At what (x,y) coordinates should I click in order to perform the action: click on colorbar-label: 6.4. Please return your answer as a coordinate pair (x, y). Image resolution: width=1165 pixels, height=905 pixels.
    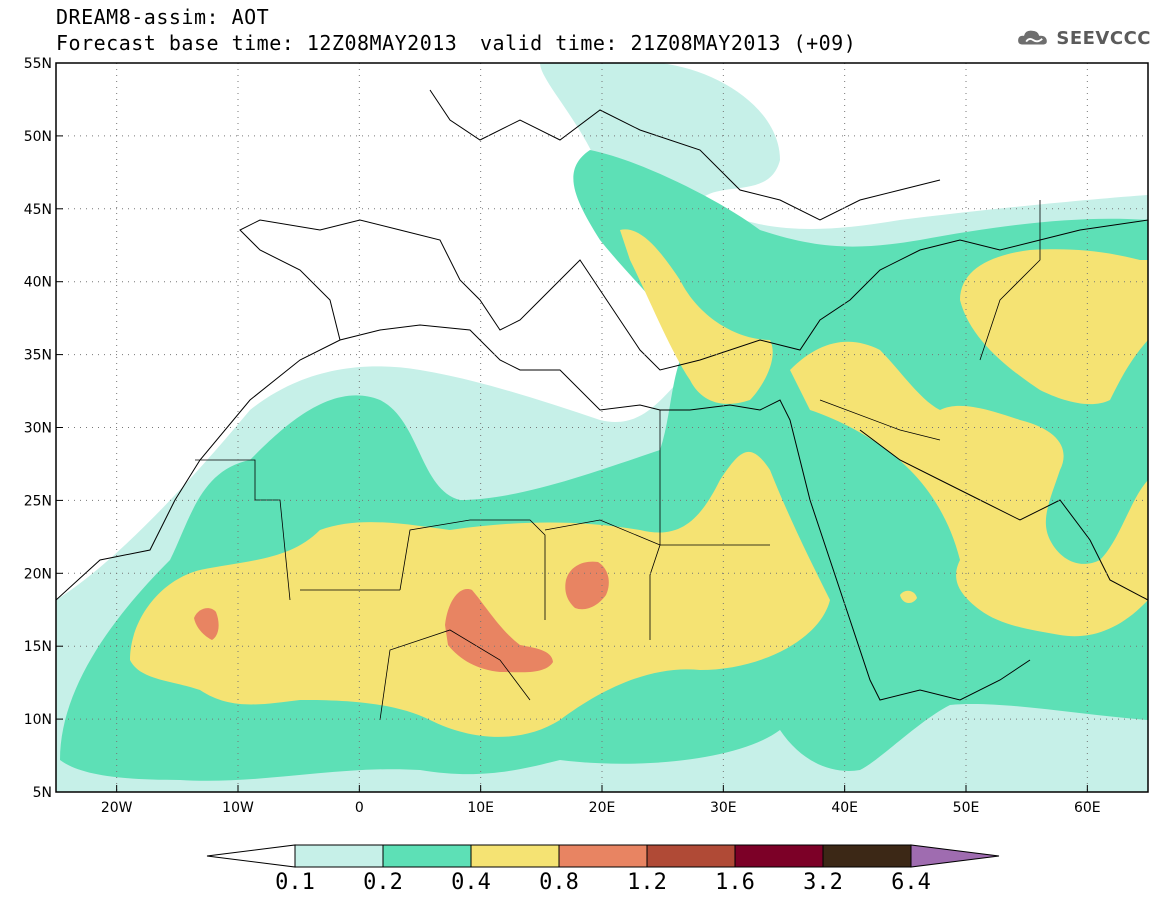
    Looking at the image, I should click on (911, 882).